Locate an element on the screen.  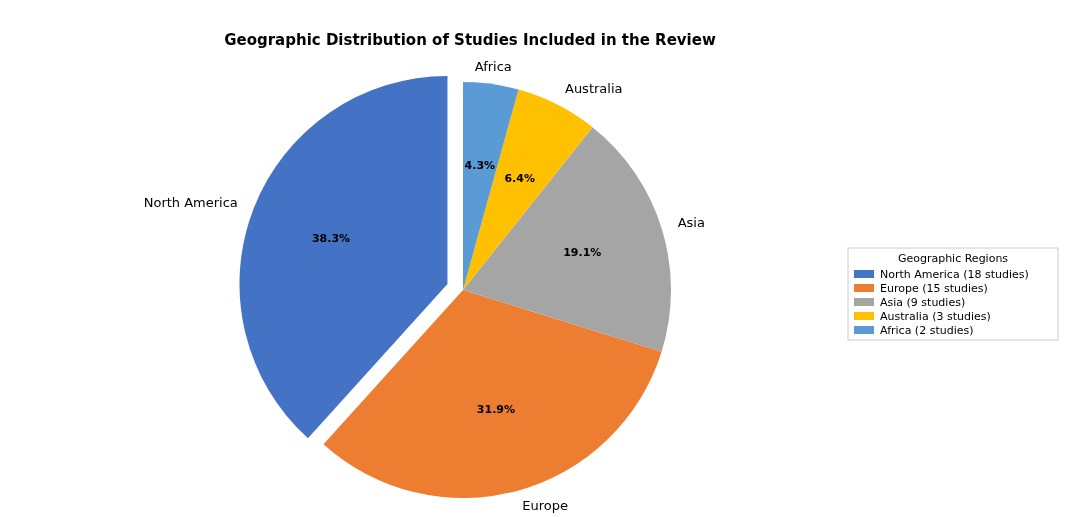
legend-title: Geographic Regions is located at coordinates (953, 258).